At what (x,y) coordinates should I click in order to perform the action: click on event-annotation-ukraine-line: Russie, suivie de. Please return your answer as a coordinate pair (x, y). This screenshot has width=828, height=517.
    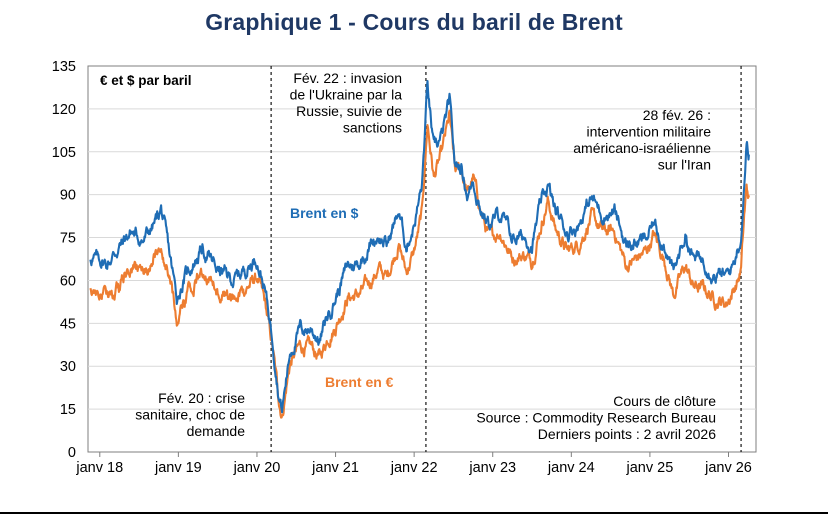
    Looking at the image, I should click on (349, 111).